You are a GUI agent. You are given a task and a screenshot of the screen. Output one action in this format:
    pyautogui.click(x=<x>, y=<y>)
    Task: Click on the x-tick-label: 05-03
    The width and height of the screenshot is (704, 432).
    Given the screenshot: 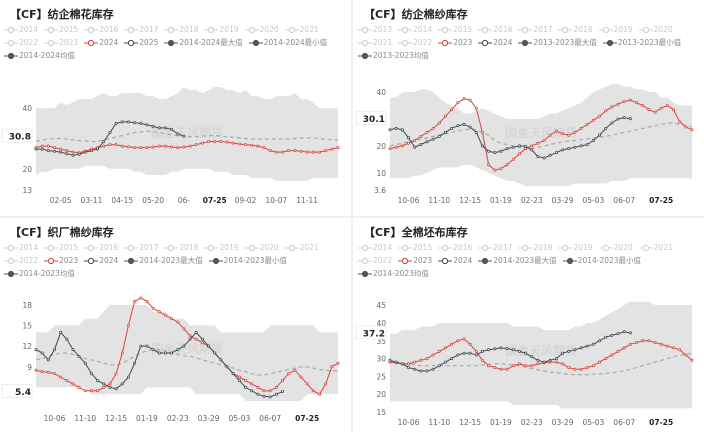 What is the action you would take?
    pyautogui.click(x=593, y=422)
    